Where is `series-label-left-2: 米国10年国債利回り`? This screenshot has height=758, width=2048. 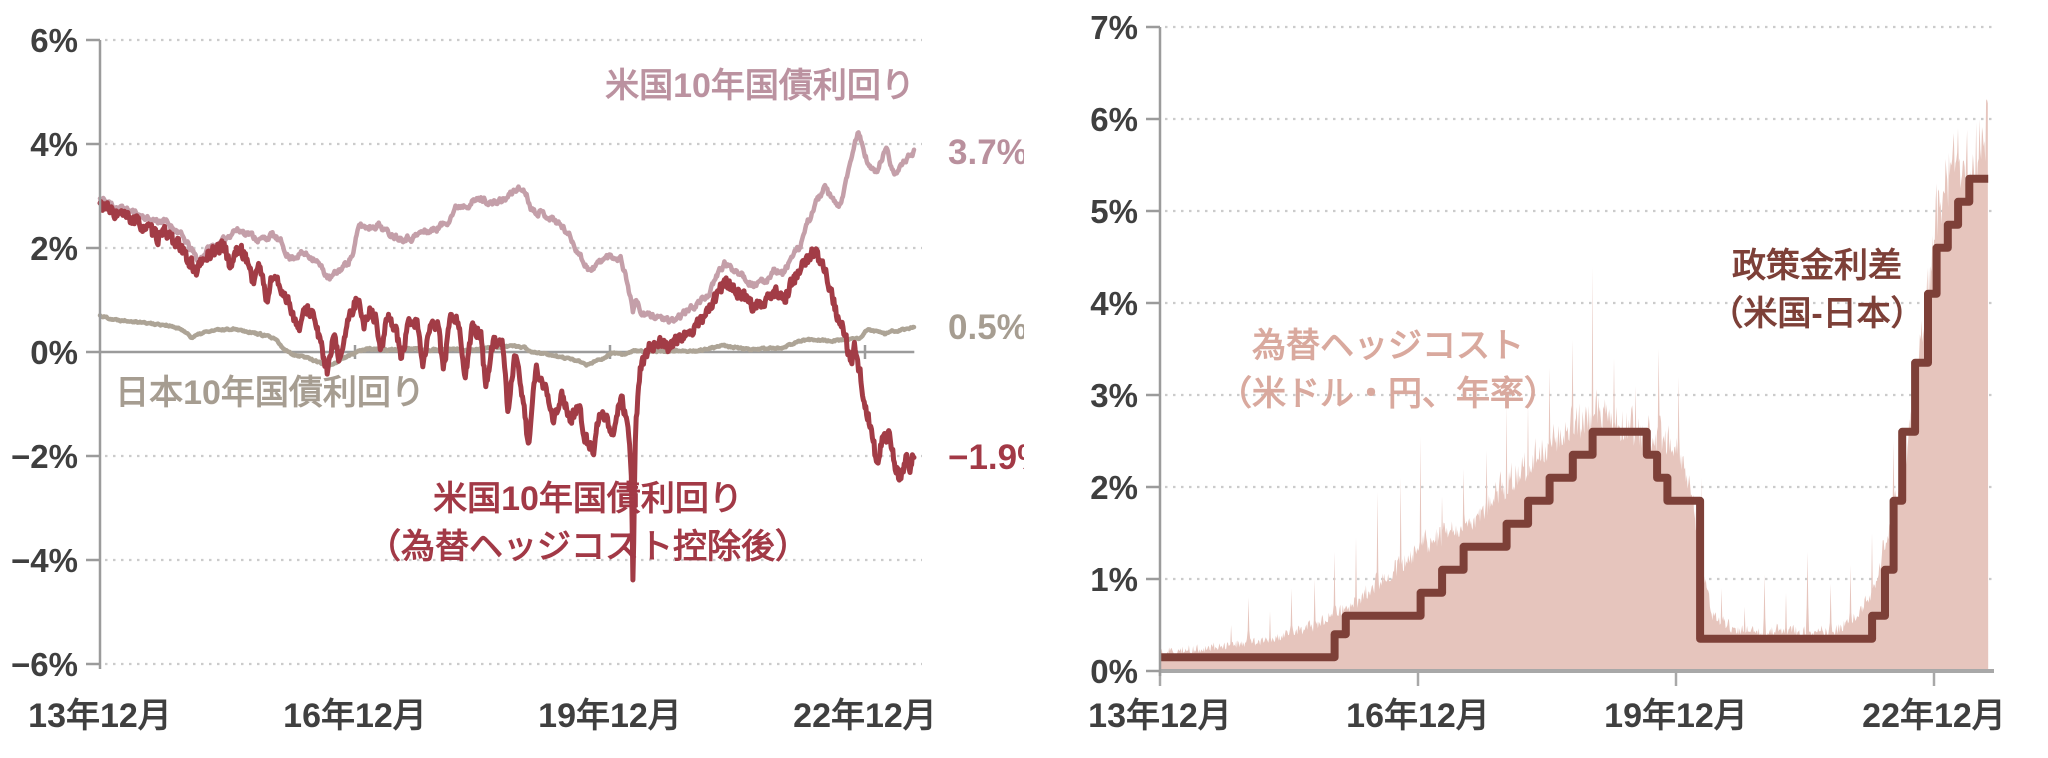 series-label-left-2: 米国10年国債利回り is located at coordinates (588, 499).